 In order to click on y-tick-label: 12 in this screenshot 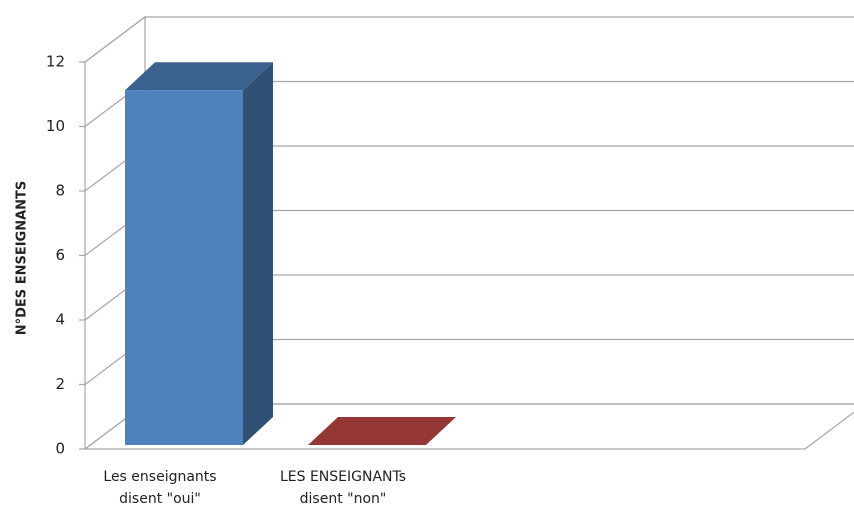, I will do `click(55, 62)`.